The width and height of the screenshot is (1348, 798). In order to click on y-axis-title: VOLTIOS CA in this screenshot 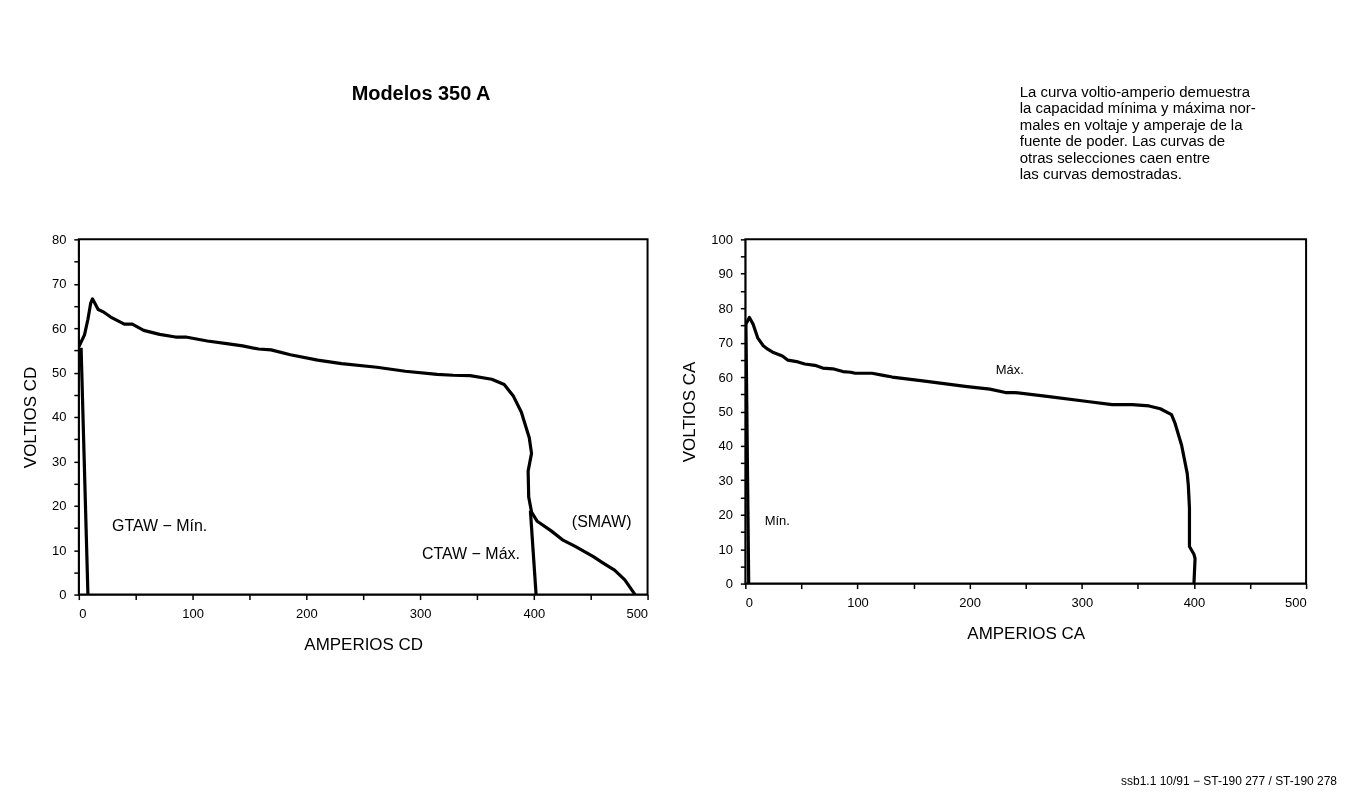, I will do `click(690, 412)`.